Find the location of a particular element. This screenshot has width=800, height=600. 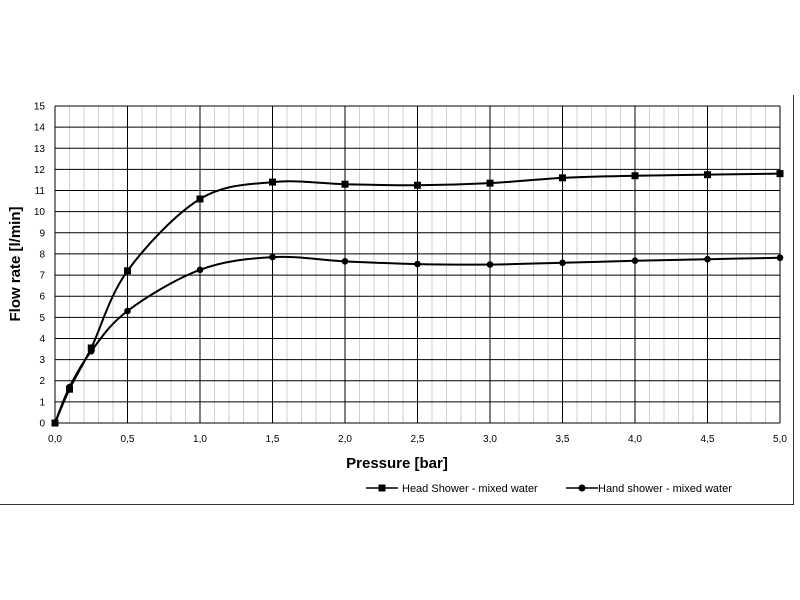

x-tick-labels: 0,0 0,5 1,0 1,5 2,0 2,5 3,0 3,5 4,0 4,5 5,0 is located at coordinates (417, 439).